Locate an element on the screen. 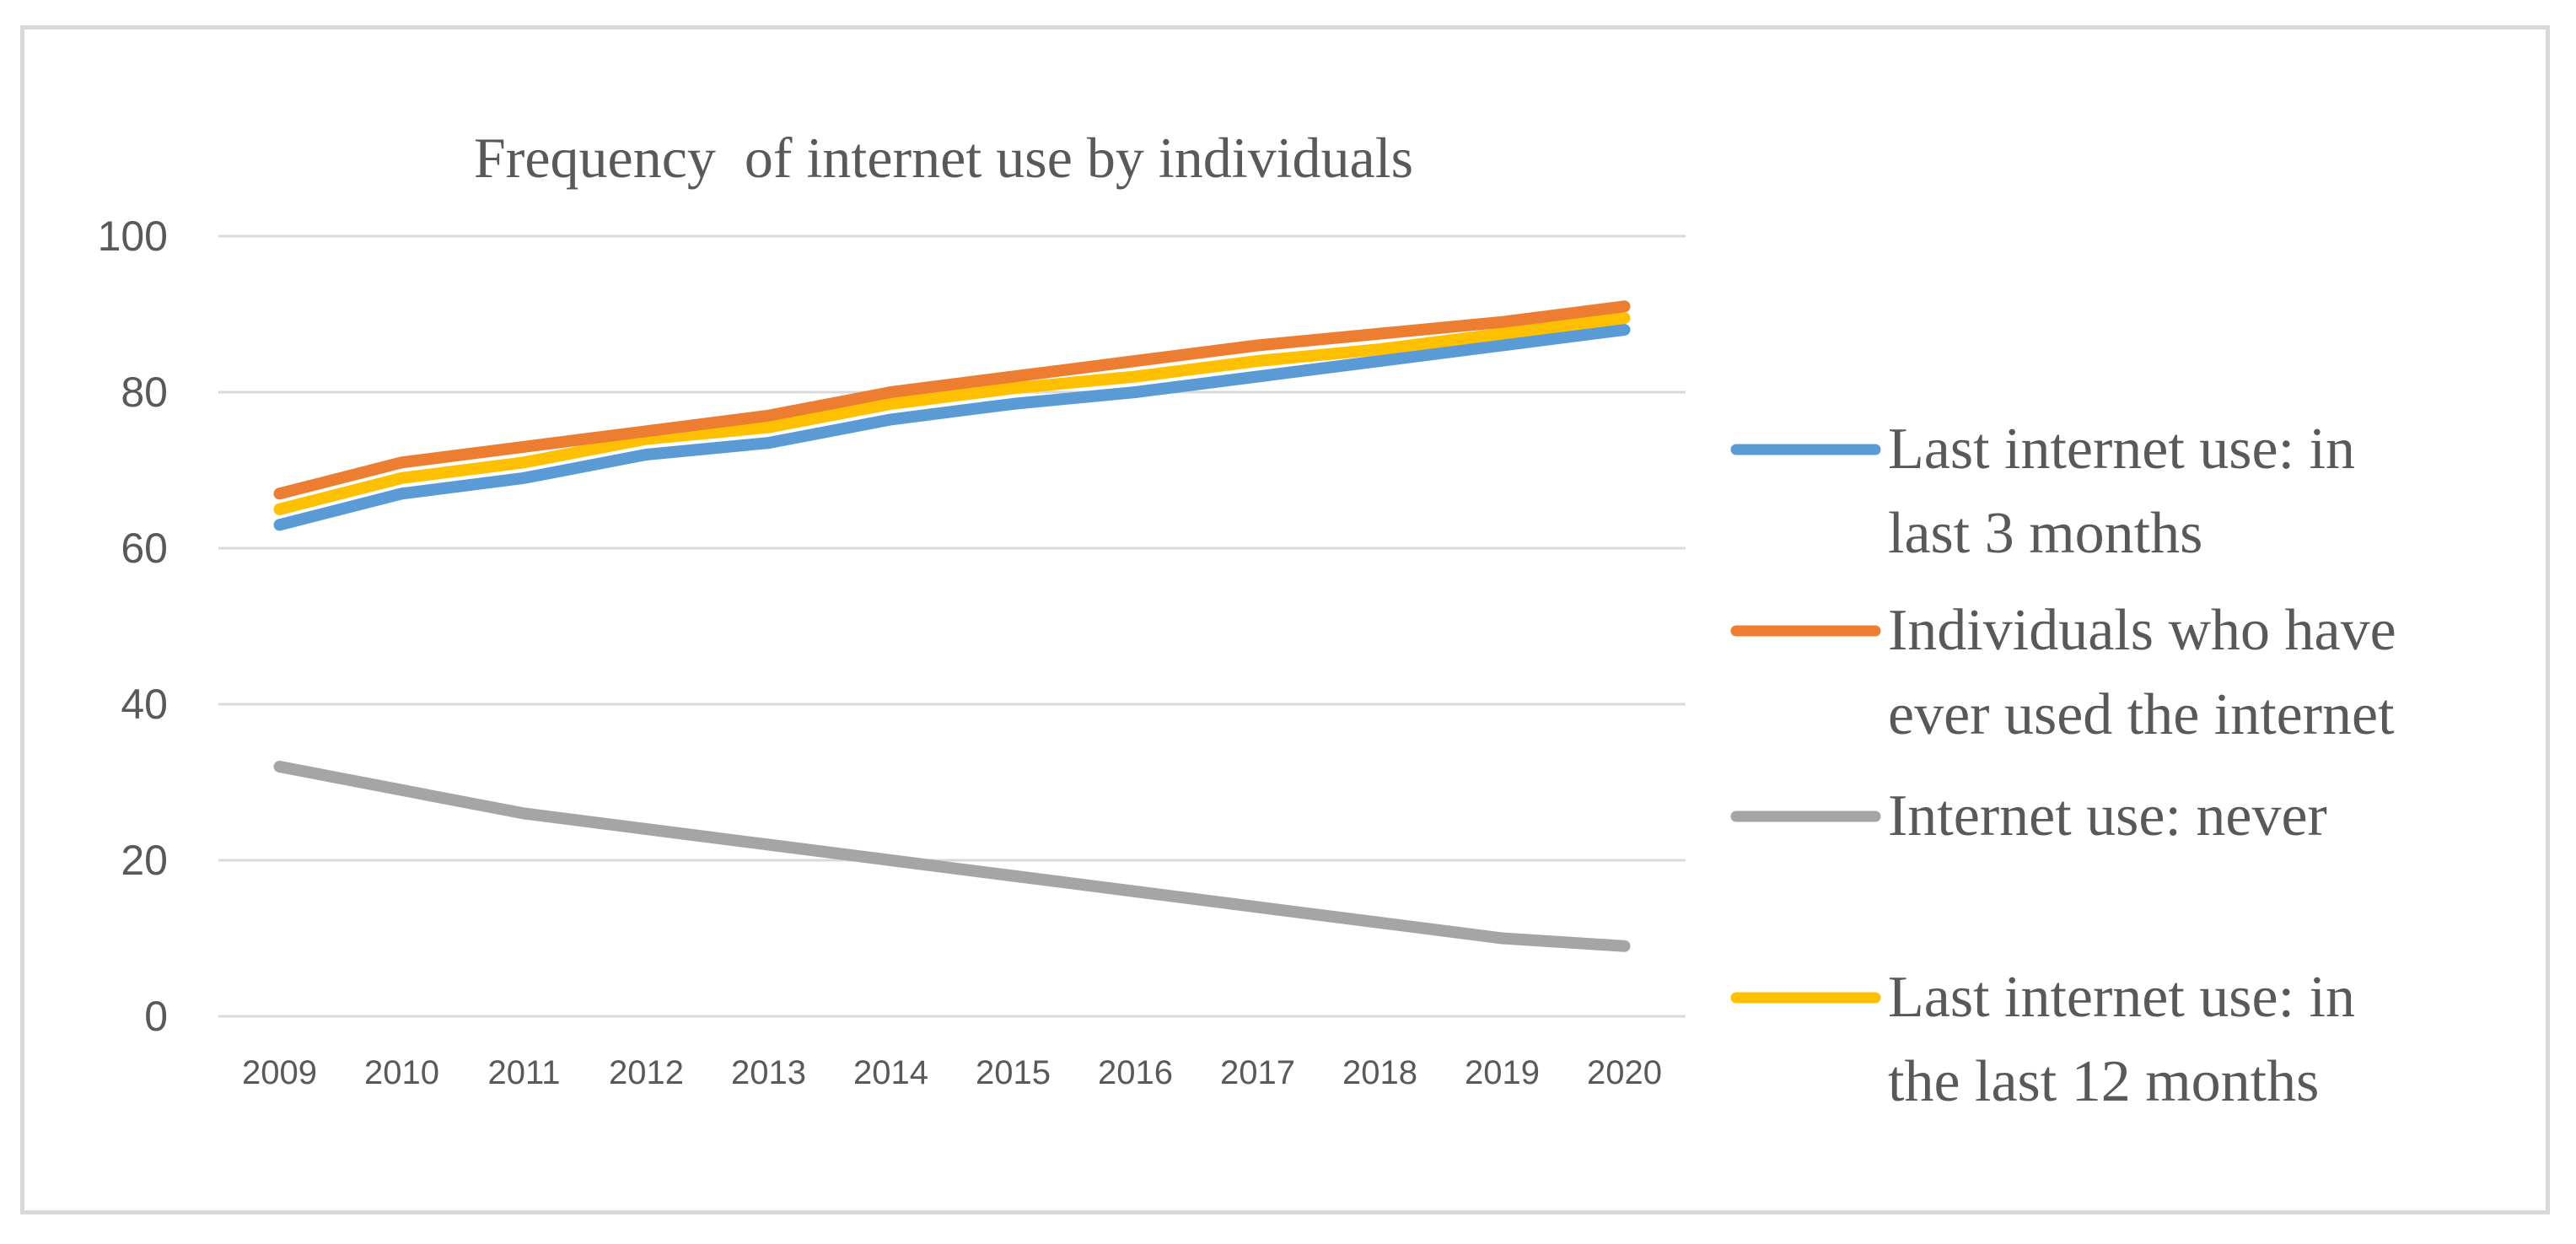  x-tick-label: 2018 is located at coordinates (1379, 1072).